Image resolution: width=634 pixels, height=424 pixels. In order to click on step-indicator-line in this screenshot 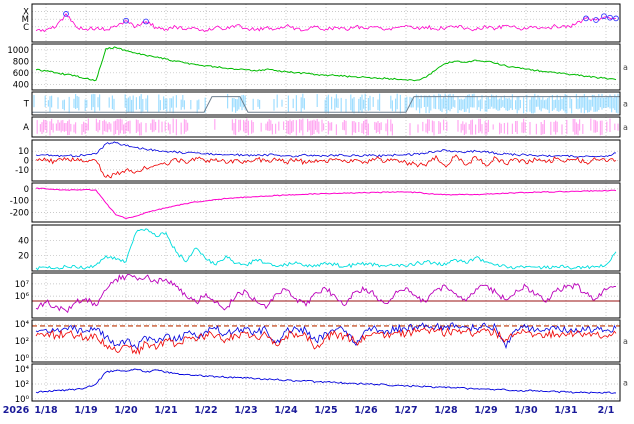, I will do `click(326, 104)`.